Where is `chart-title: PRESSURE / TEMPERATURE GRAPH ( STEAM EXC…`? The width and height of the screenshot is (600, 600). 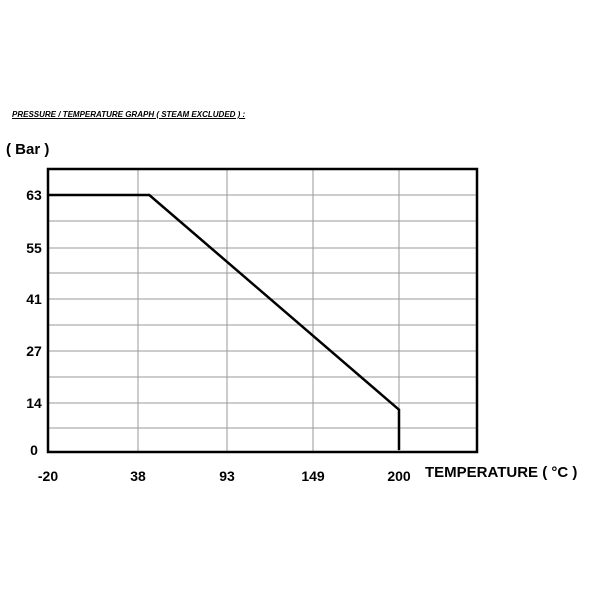
chart-title: PRESSURE / TEMPERATURE GRAPH ( STEAM EXC… is located at coordinates (129, 114).